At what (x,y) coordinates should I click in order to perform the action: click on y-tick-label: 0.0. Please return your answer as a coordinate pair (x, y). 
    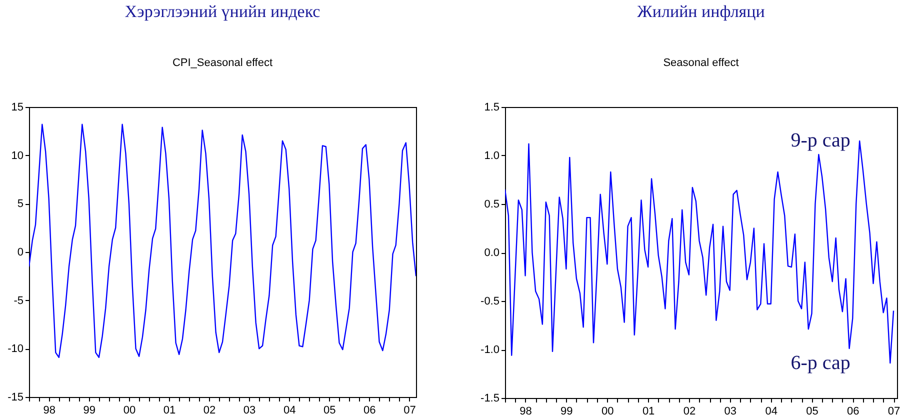
    Looking at the image, I should click on (492, 253).